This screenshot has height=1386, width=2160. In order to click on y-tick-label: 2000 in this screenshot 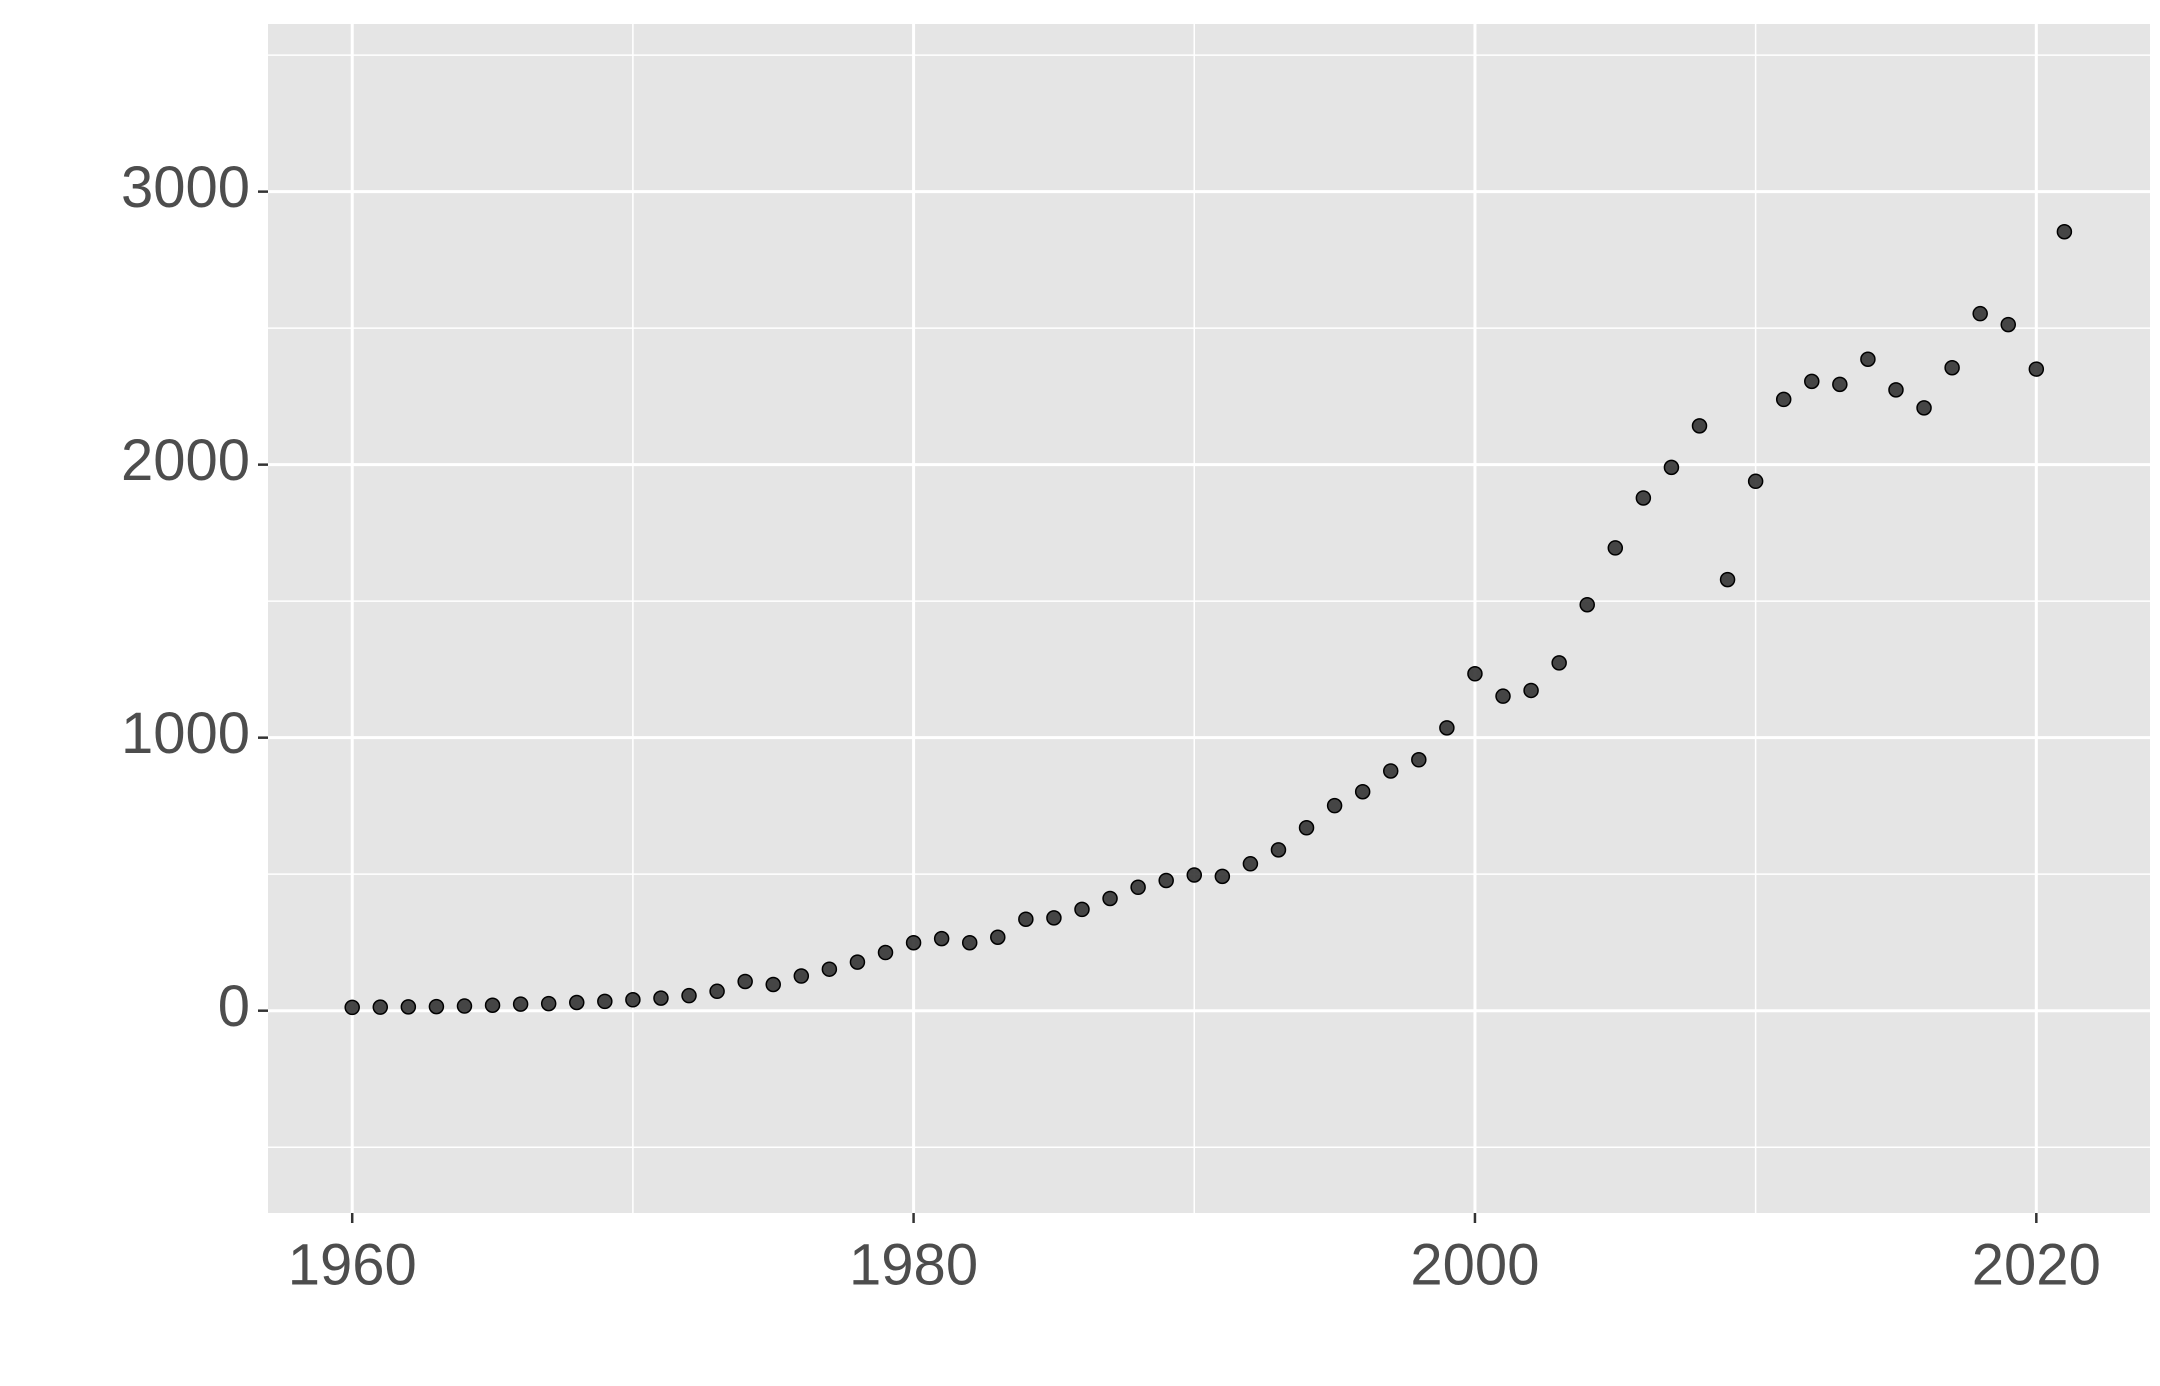, I will do `click(185, 460)`.